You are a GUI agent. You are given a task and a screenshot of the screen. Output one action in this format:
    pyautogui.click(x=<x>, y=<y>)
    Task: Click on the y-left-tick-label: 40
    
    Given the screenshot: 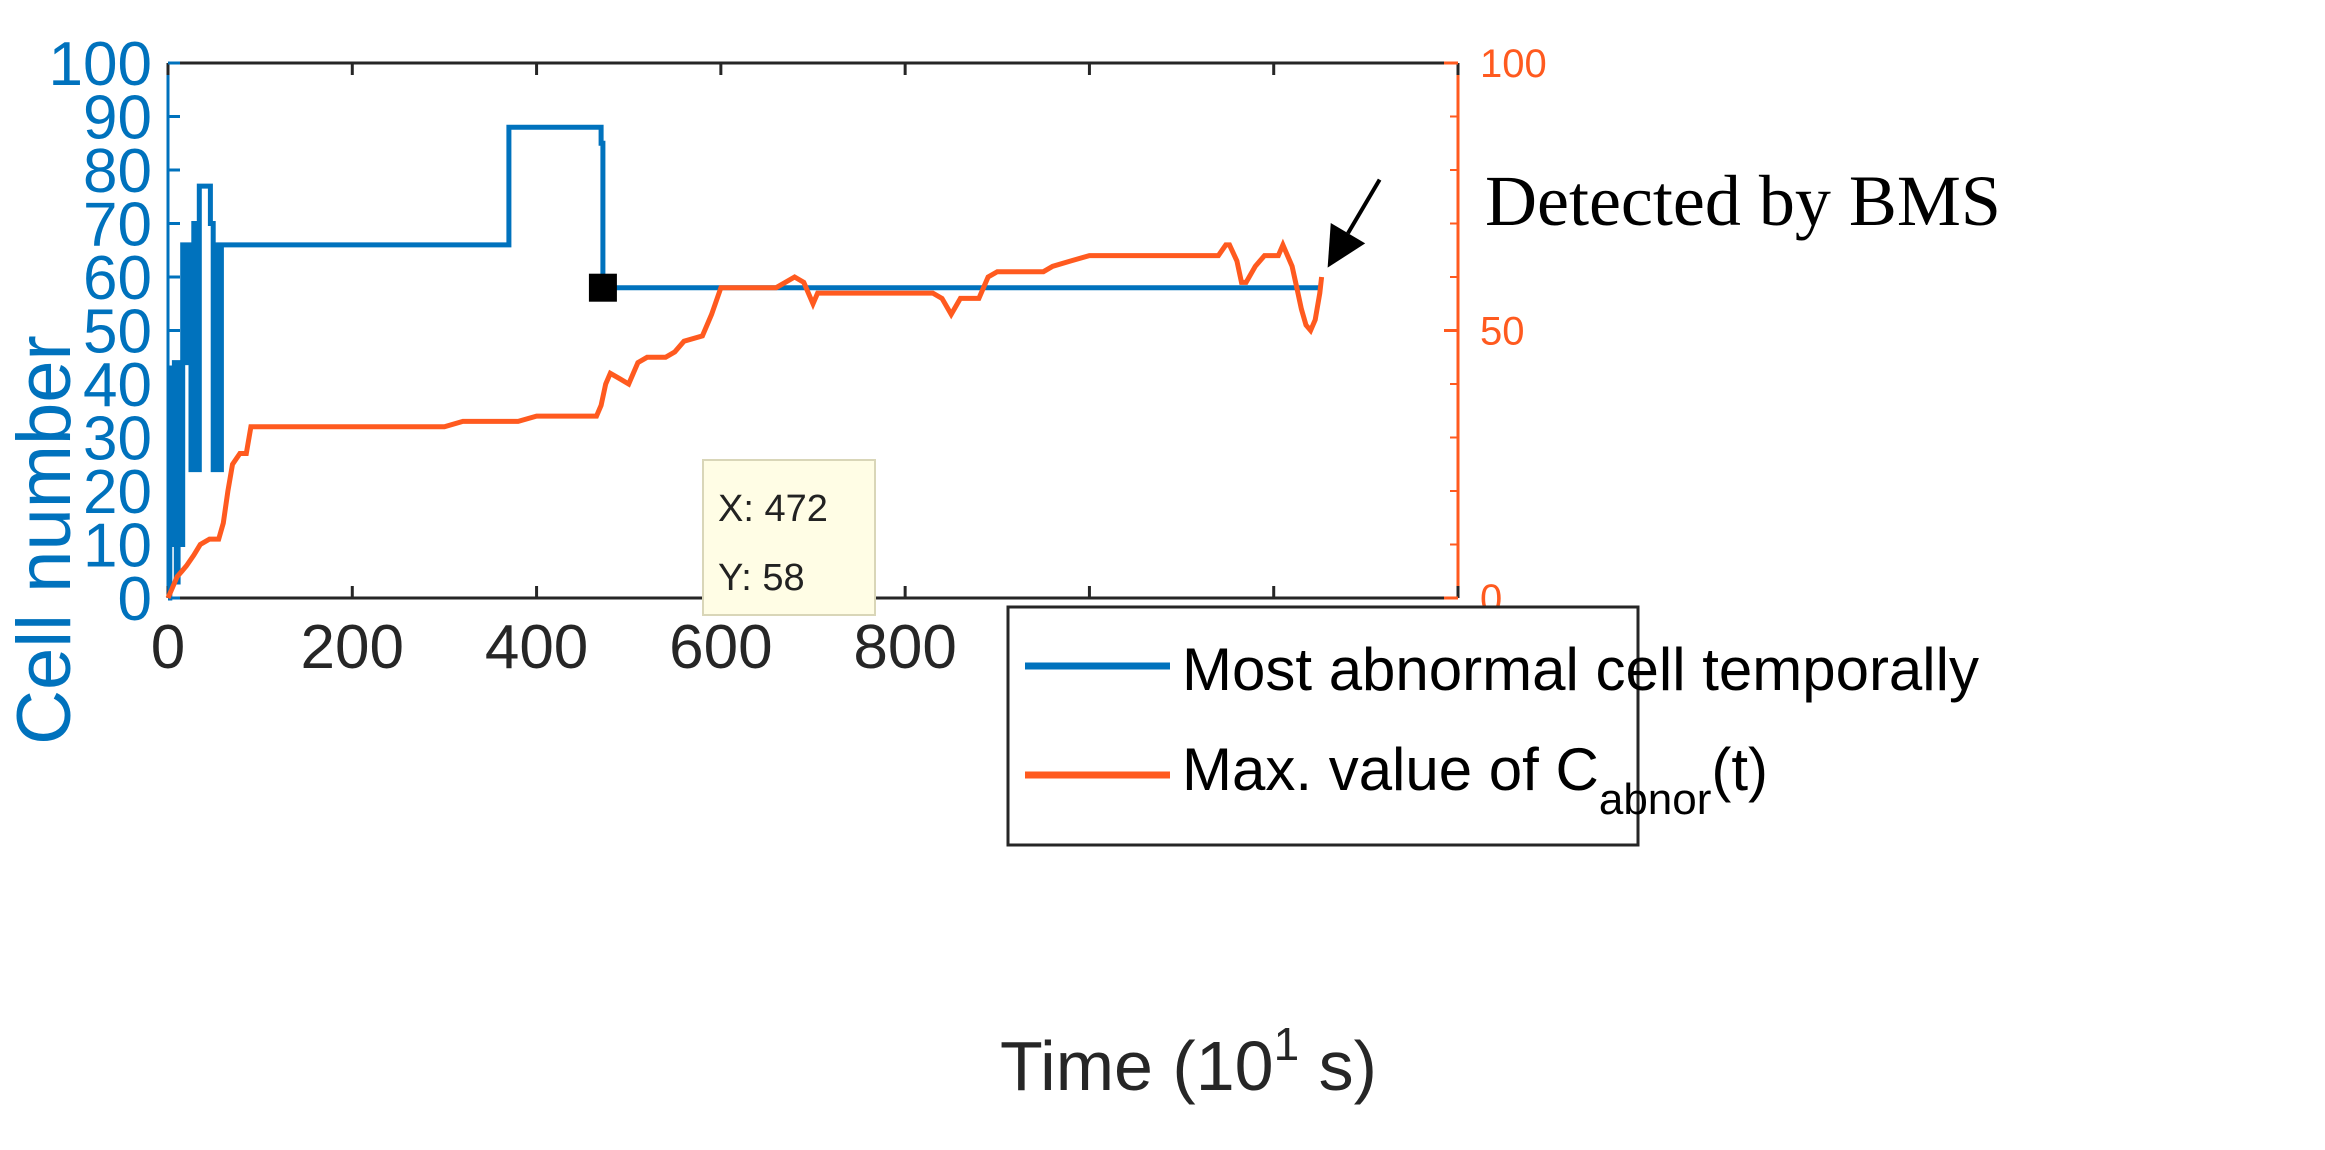 What is the action you would take?
    pyautogui.click(x=117, y=385)
    